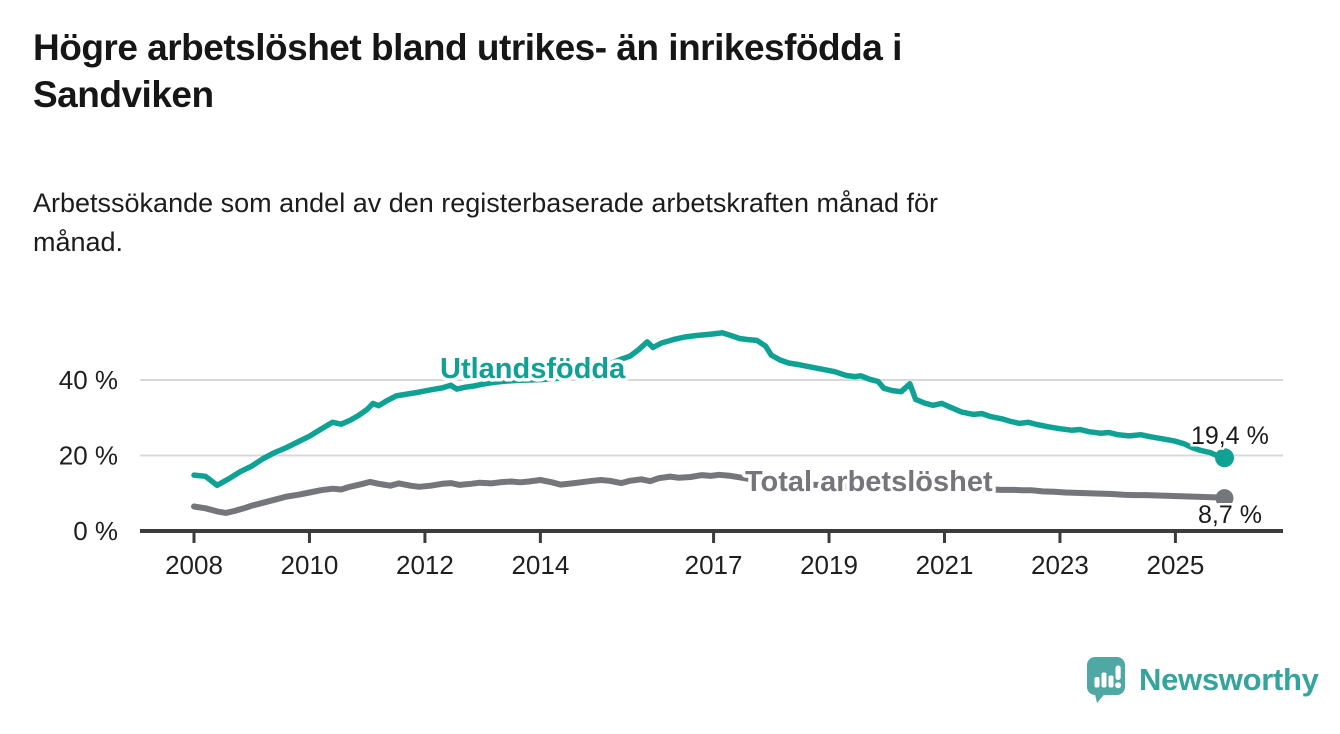  What do you see at coordinates (533, 369) in the screenshot?
I see `series-label-utlandsfodda: Utlandsfödda` at bounding box center [533, 369].